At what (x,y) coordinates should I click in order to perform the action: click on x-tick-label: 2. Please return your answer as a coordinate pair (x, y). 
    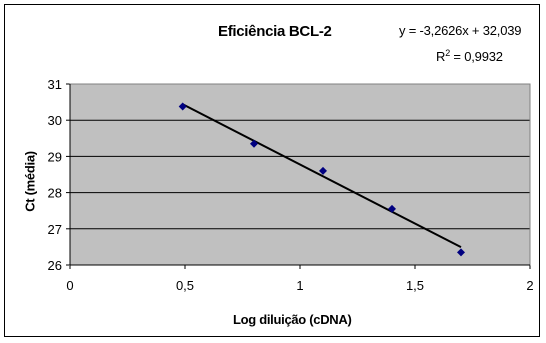
    Looking at the image, I should click on (529, 285).